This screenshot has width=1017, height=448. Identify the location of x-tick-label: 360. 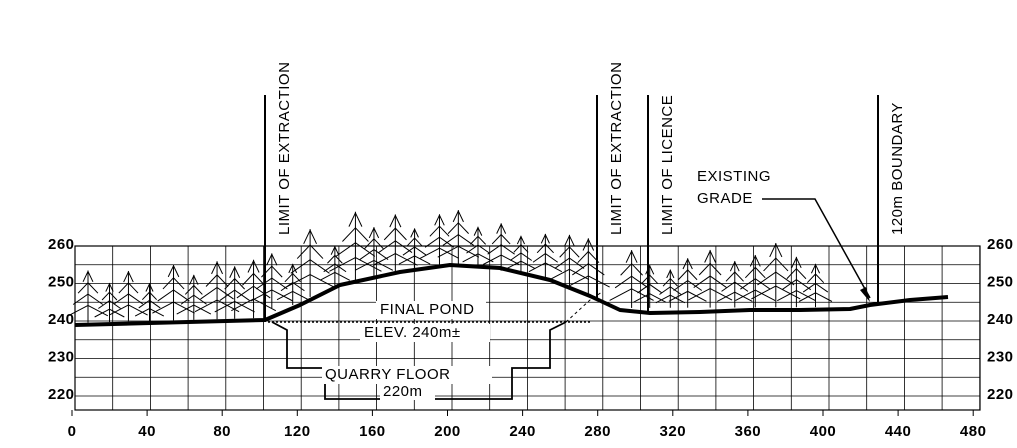
(748, 431).